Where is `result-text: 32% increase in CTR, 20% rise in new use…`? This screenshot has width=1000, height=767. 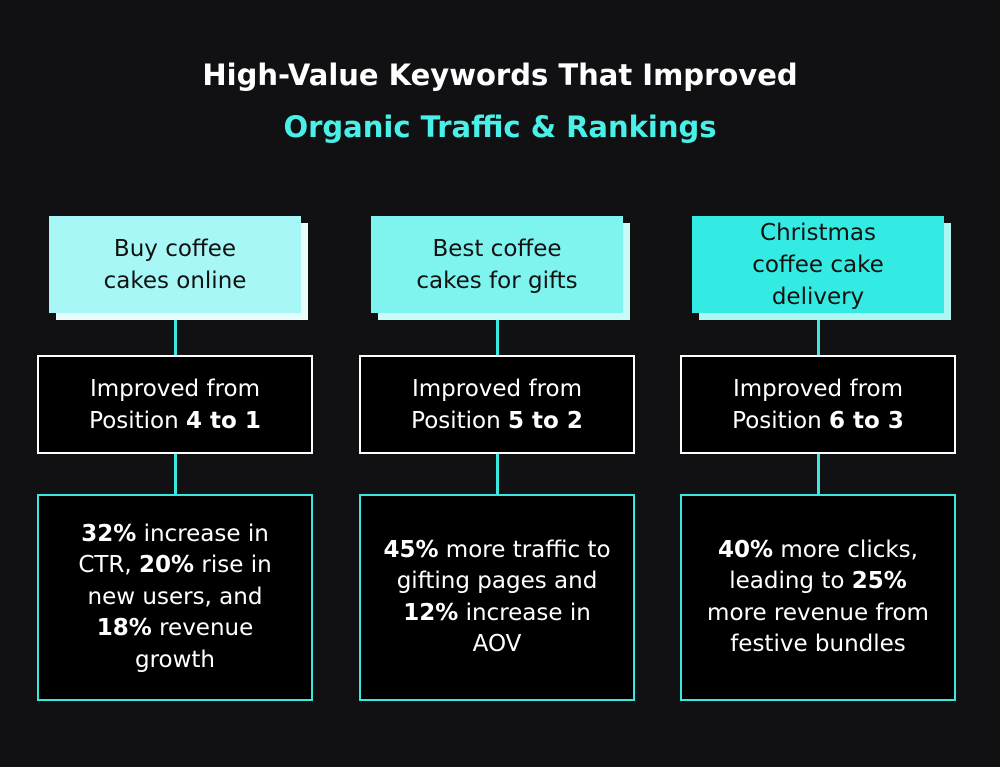
result-text: 32% increase in CTR, 20% rise in new use… is located at coordinates (175, 598).